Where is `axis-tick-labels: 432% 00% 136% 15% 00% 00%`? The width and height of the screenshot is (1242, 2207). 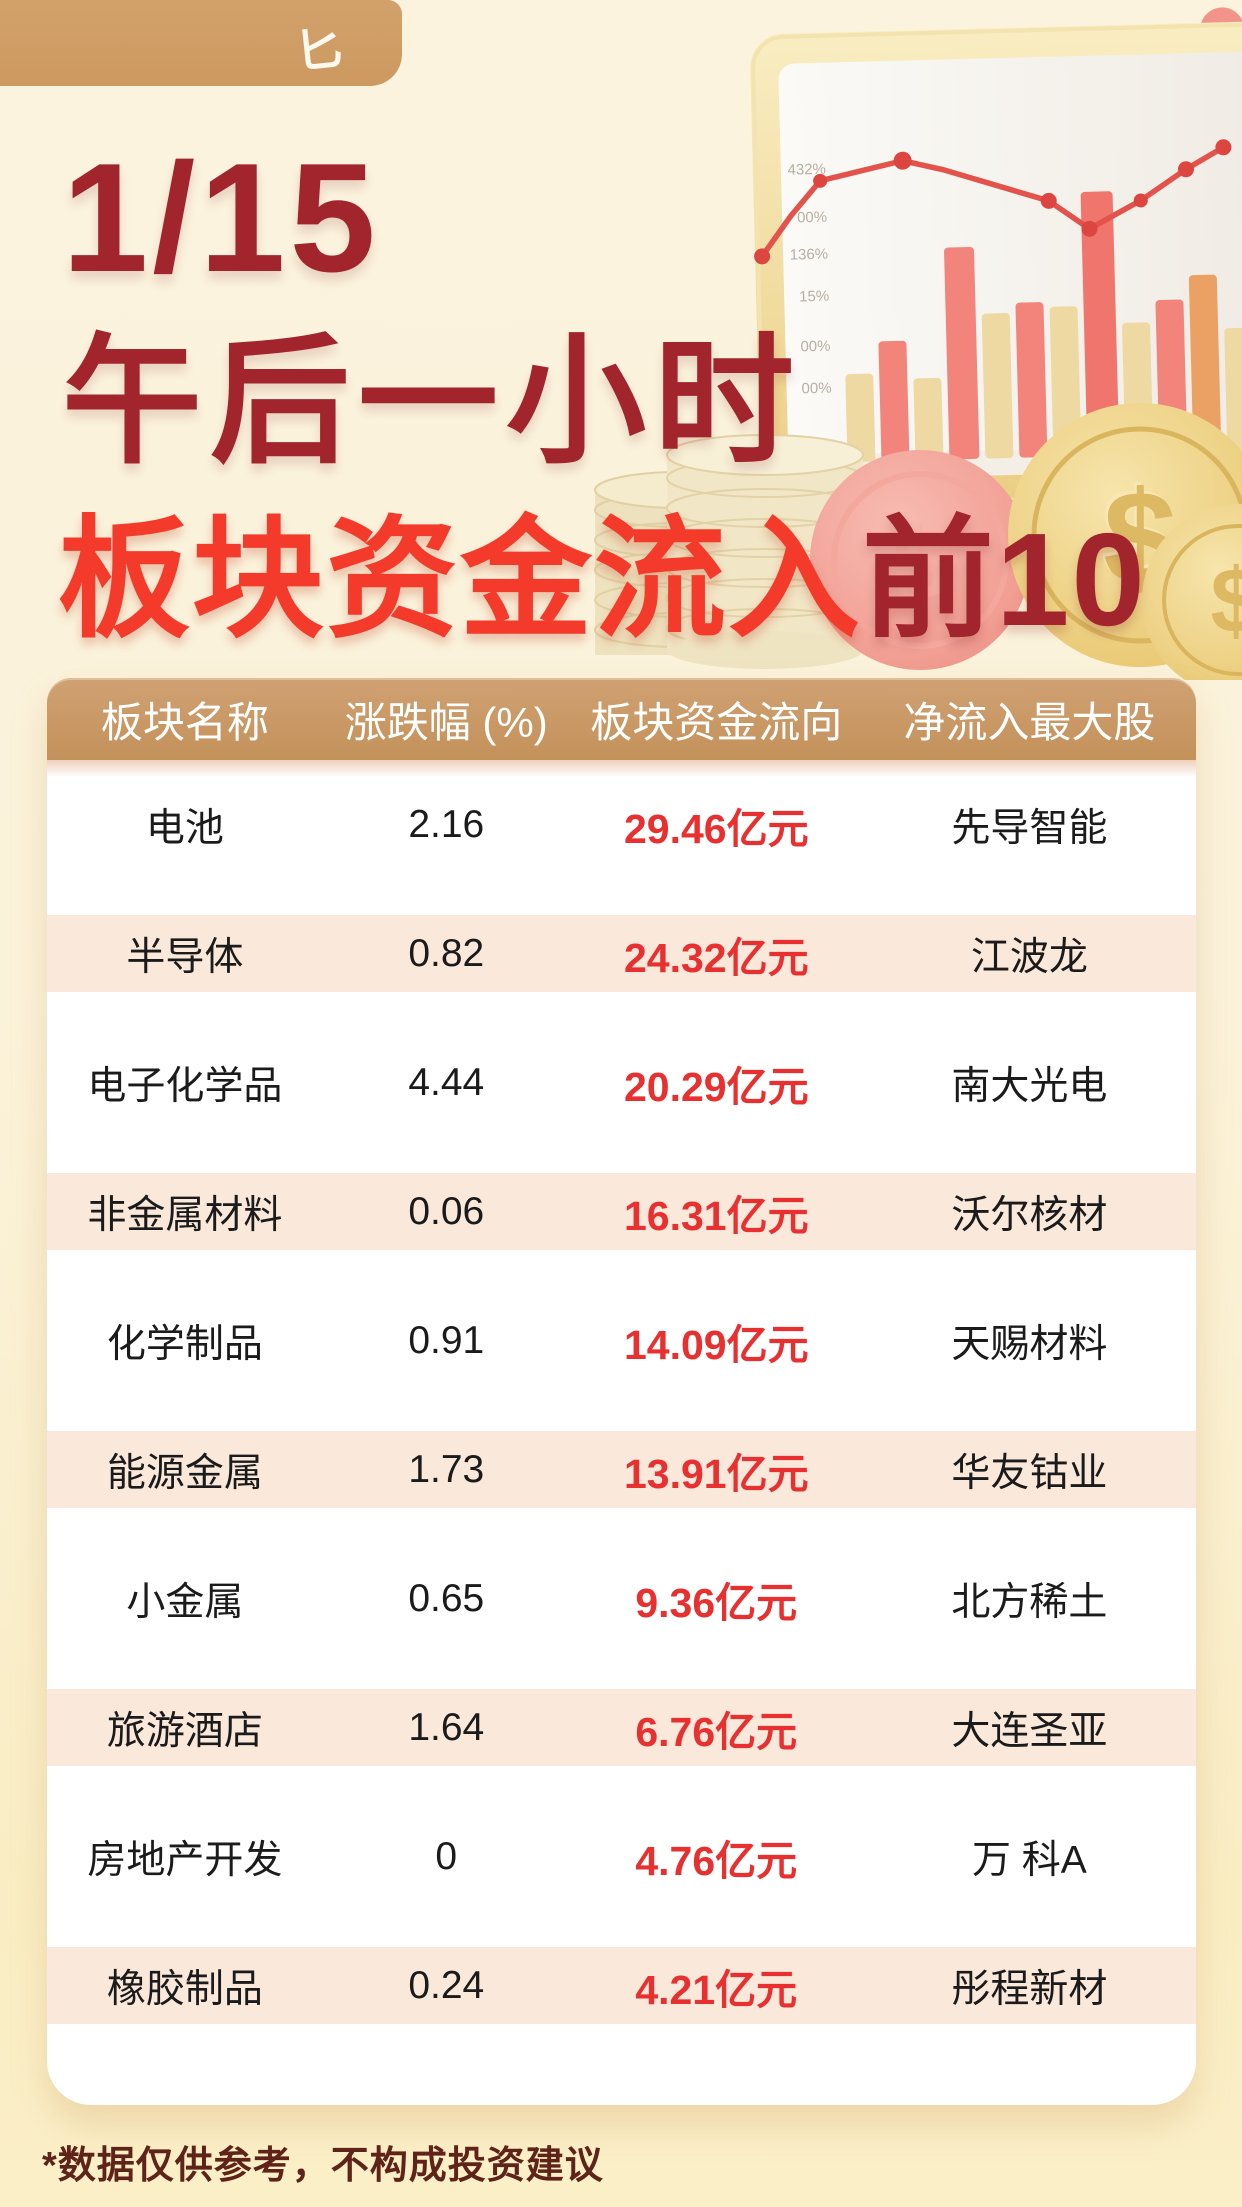
axis-tick-labels: 432% 00% 136% 15% 00% 00% is located at coordinates (809, 279).